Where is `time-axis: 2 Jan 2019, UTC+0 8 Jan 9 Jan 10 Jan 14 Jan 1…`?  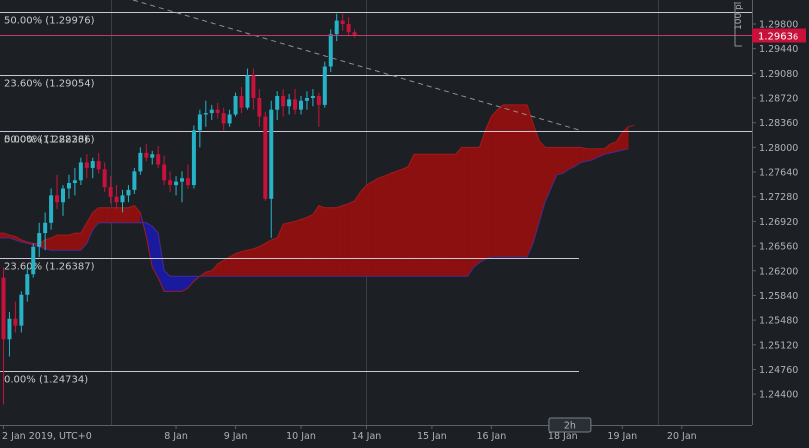
time-axis: 2 Jan 2019, UTC+0 8 Jan 9 Jan 10 Jan 14 Jan 1… is located at coordinates (404, 432).